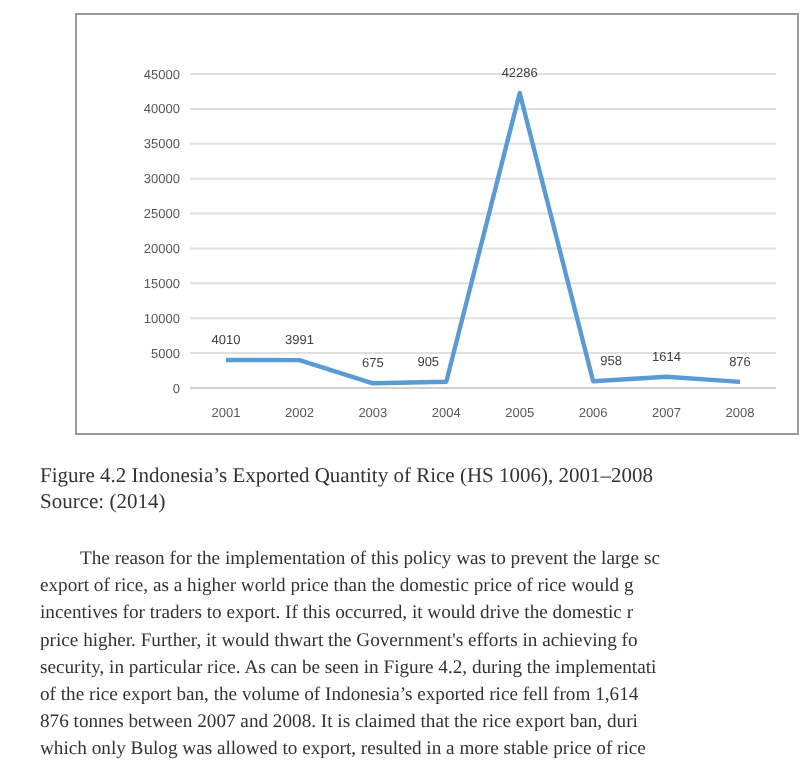 This screenshot has width=804, height=762. I want to click on source-note: Source: (2014), so click(103, 503).